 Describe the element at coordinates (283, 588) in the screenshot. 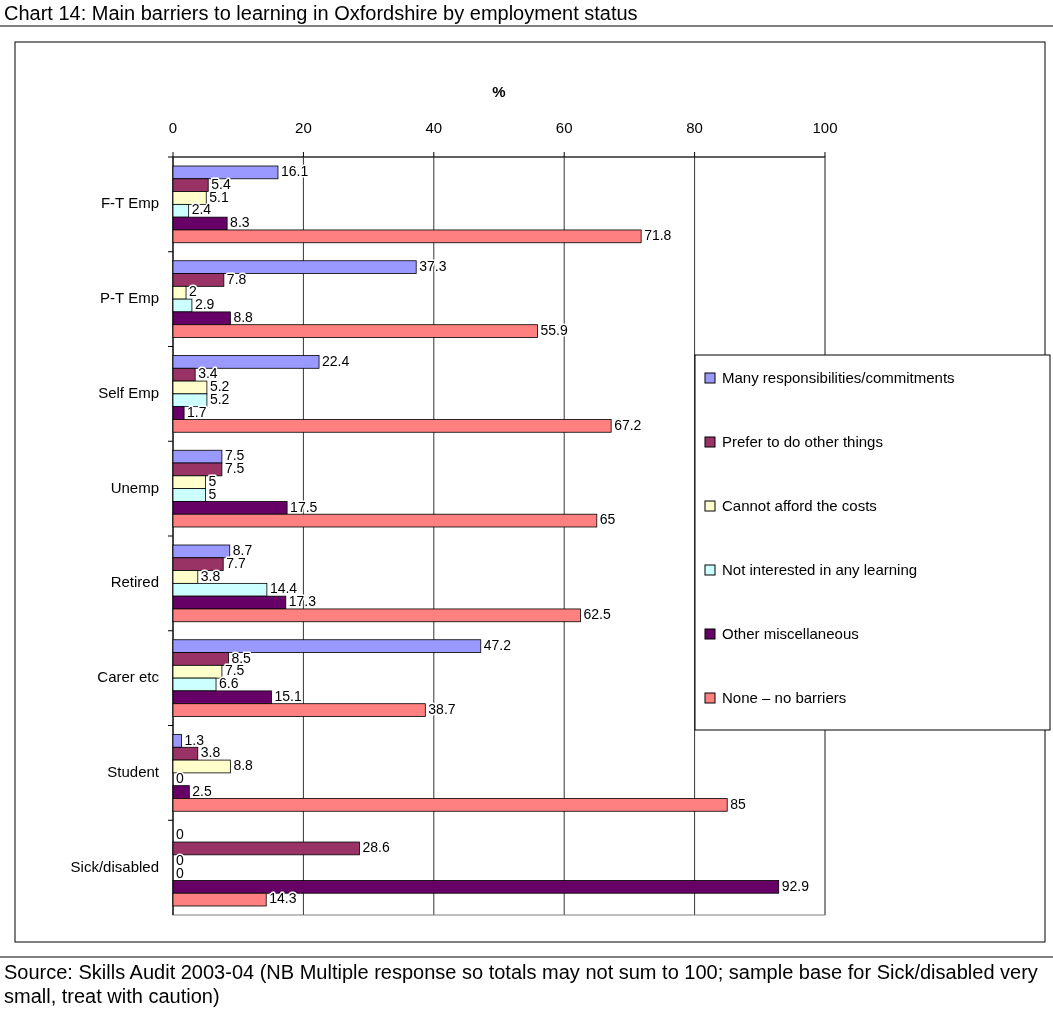

I see `data-label: 14.4` at that location.